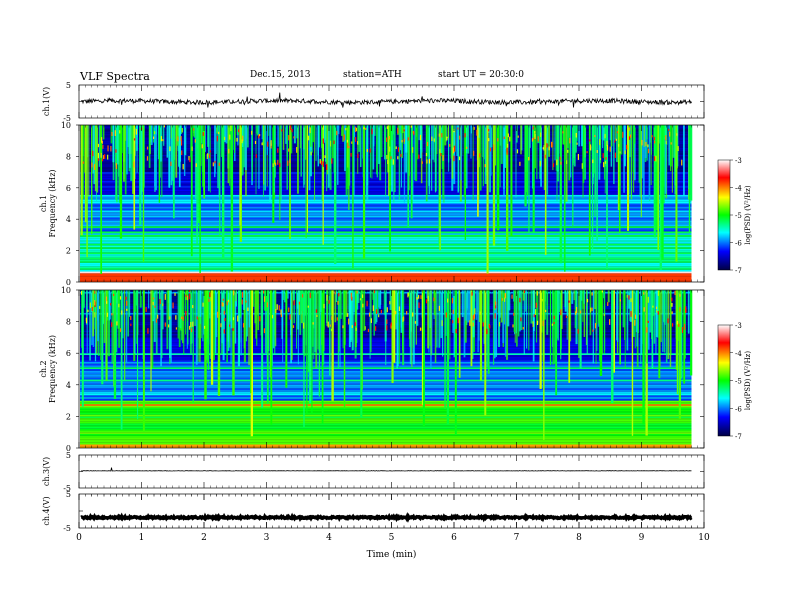  What do you see at coordinates (738, 354) in the screenshot?
I see `colorbar-tick-label: -4` at bounding box center [738, 354].